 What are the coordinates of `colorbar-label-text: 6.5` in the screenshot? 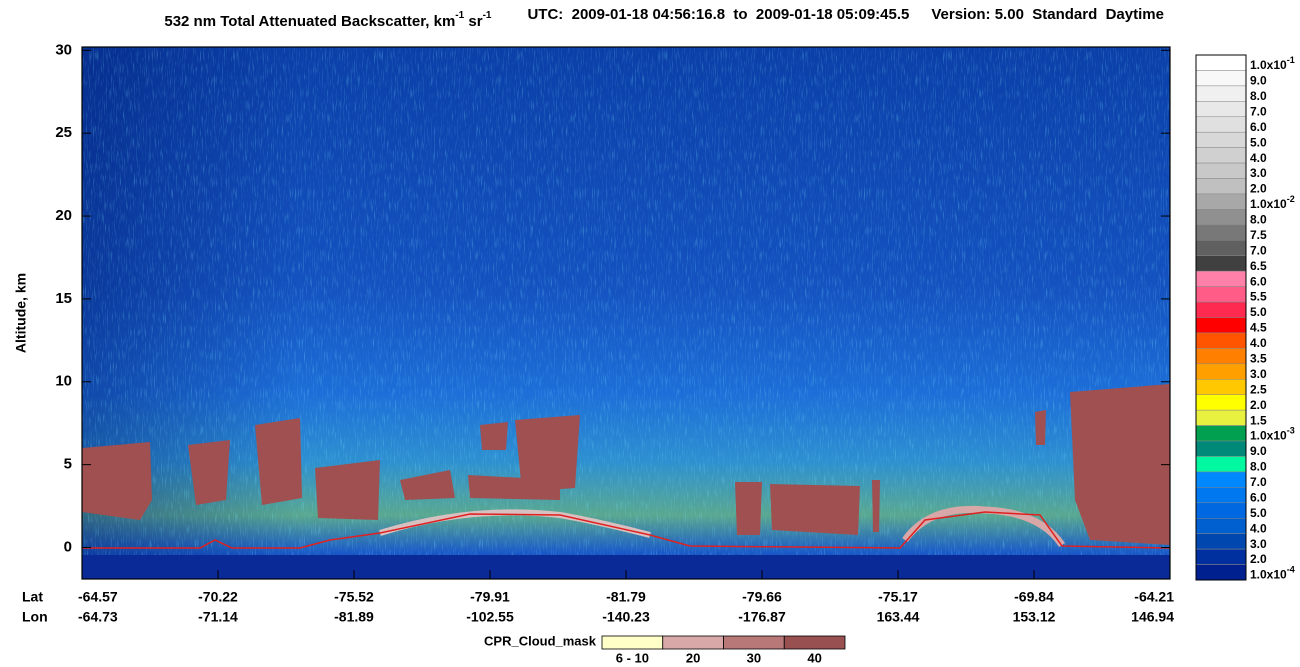 It's located at (1258, 266).